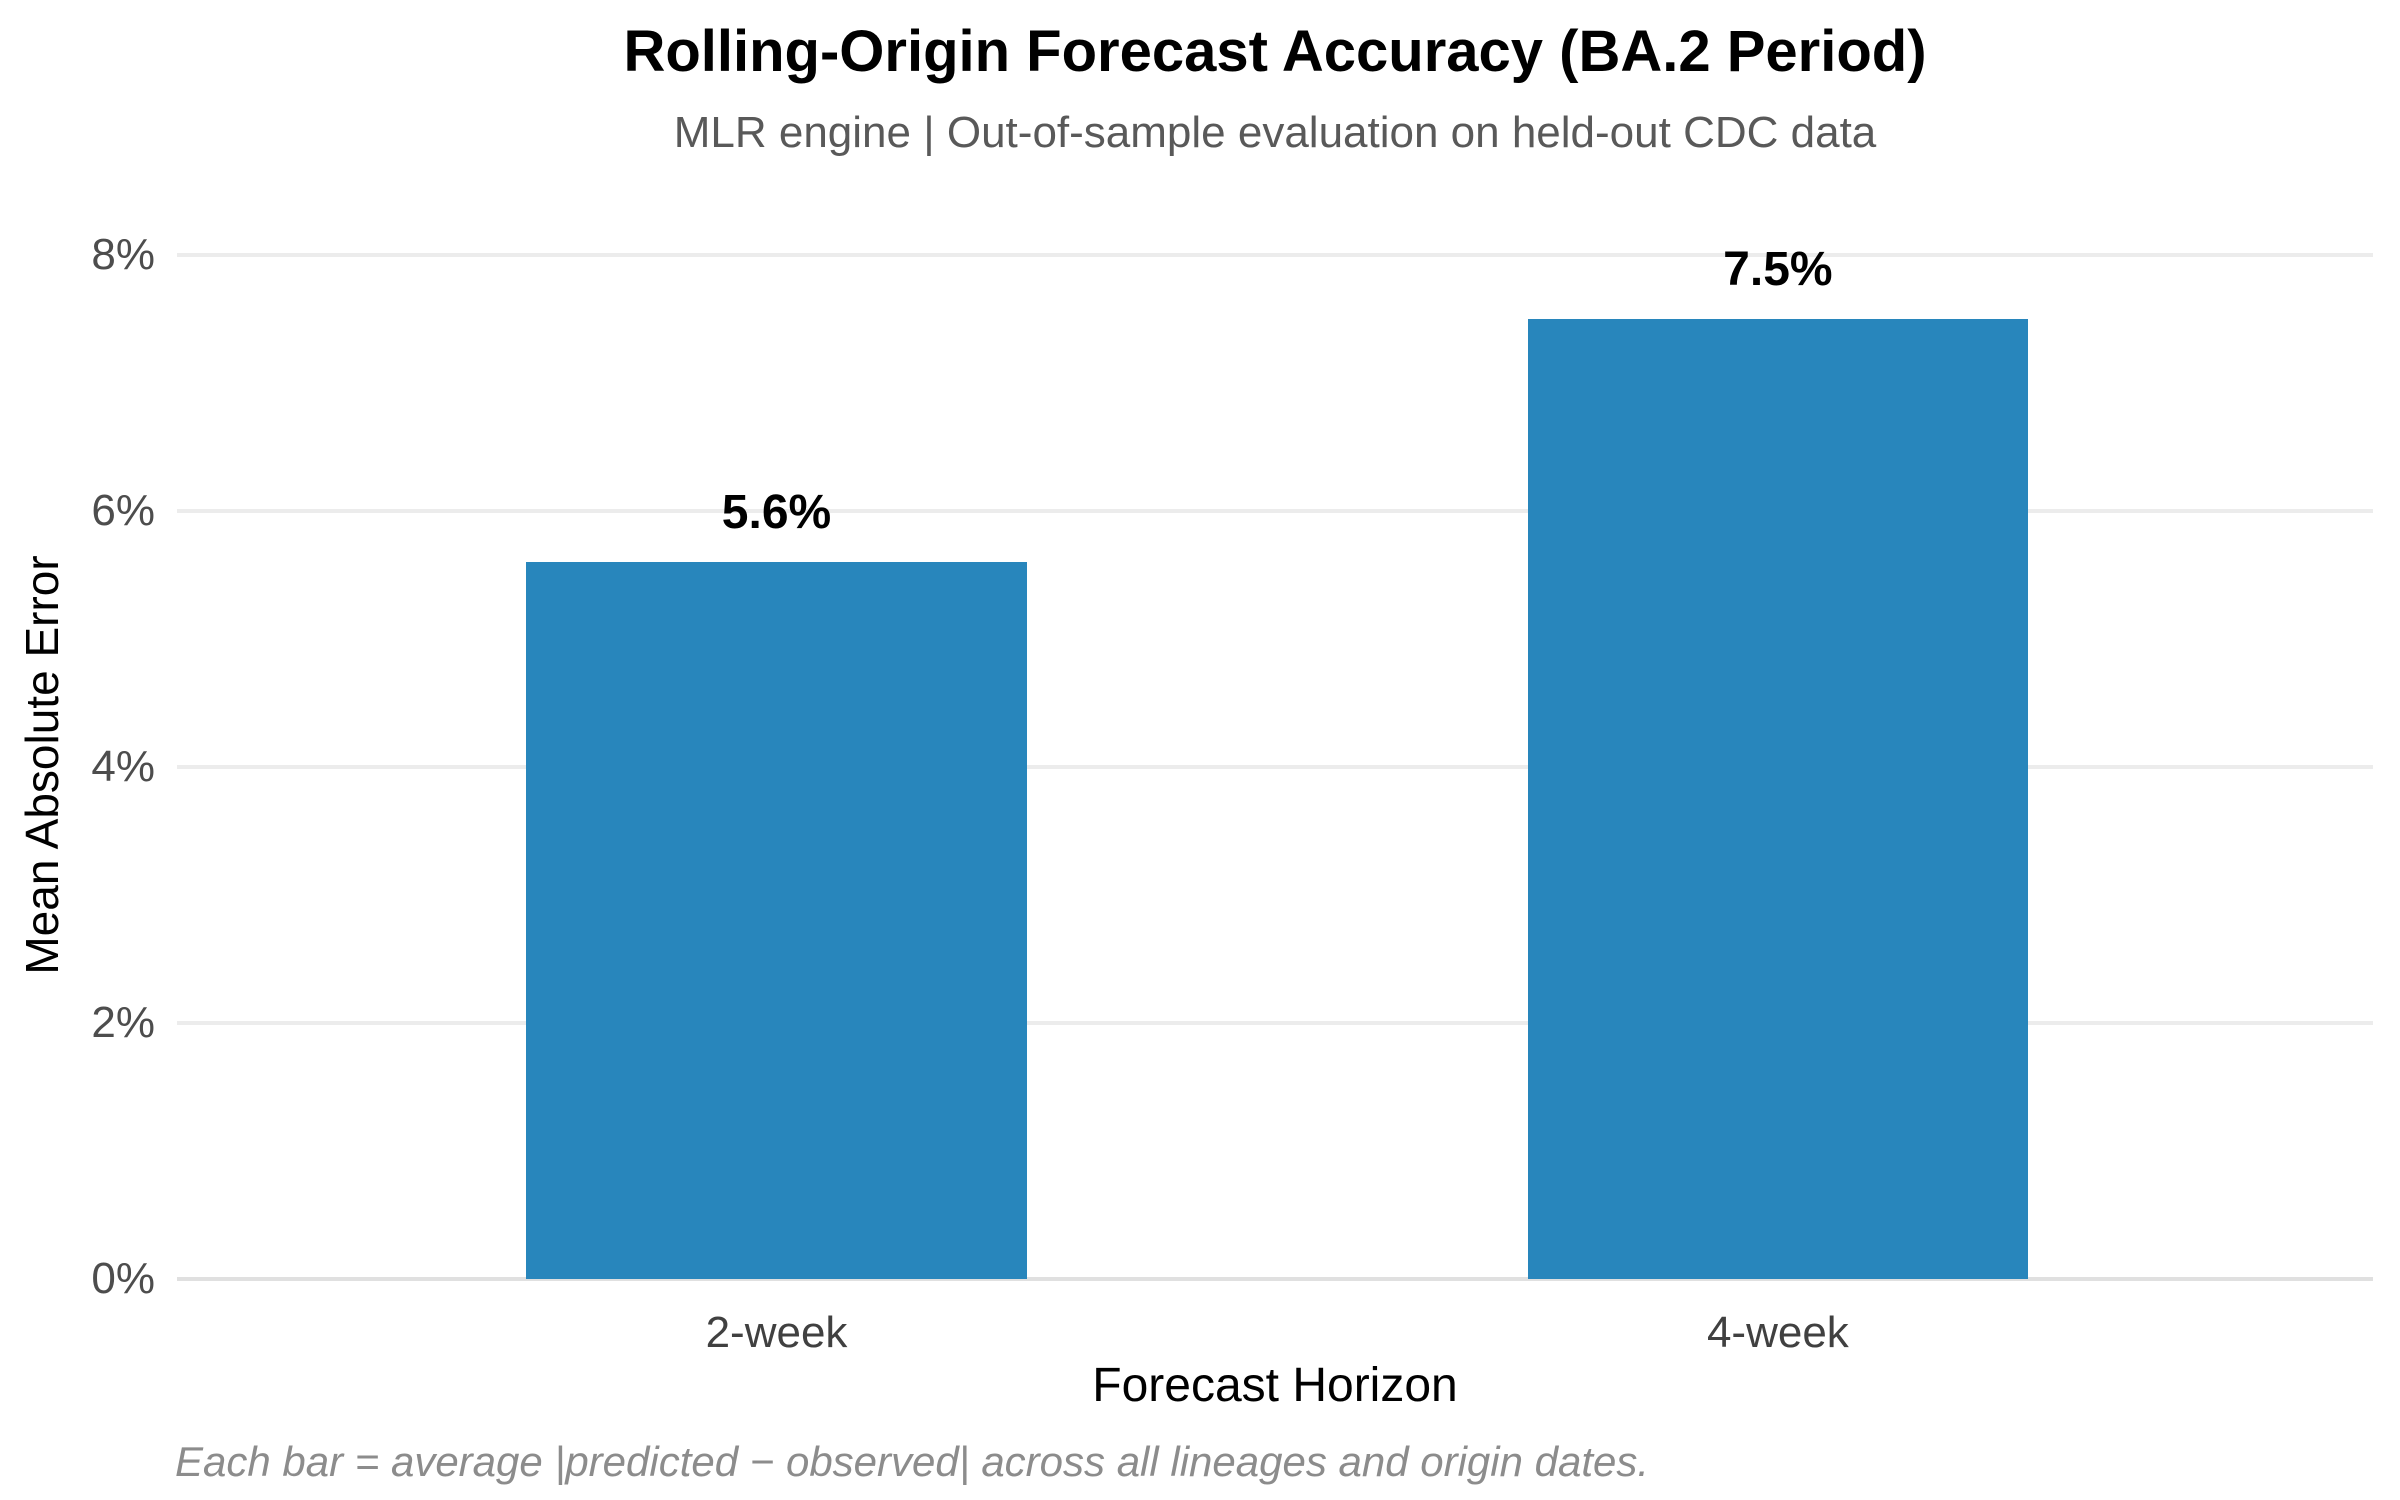  Describe the element at coordinates (123, 766) in the screenshot. I see `y-tick-label: 4%` at that location.